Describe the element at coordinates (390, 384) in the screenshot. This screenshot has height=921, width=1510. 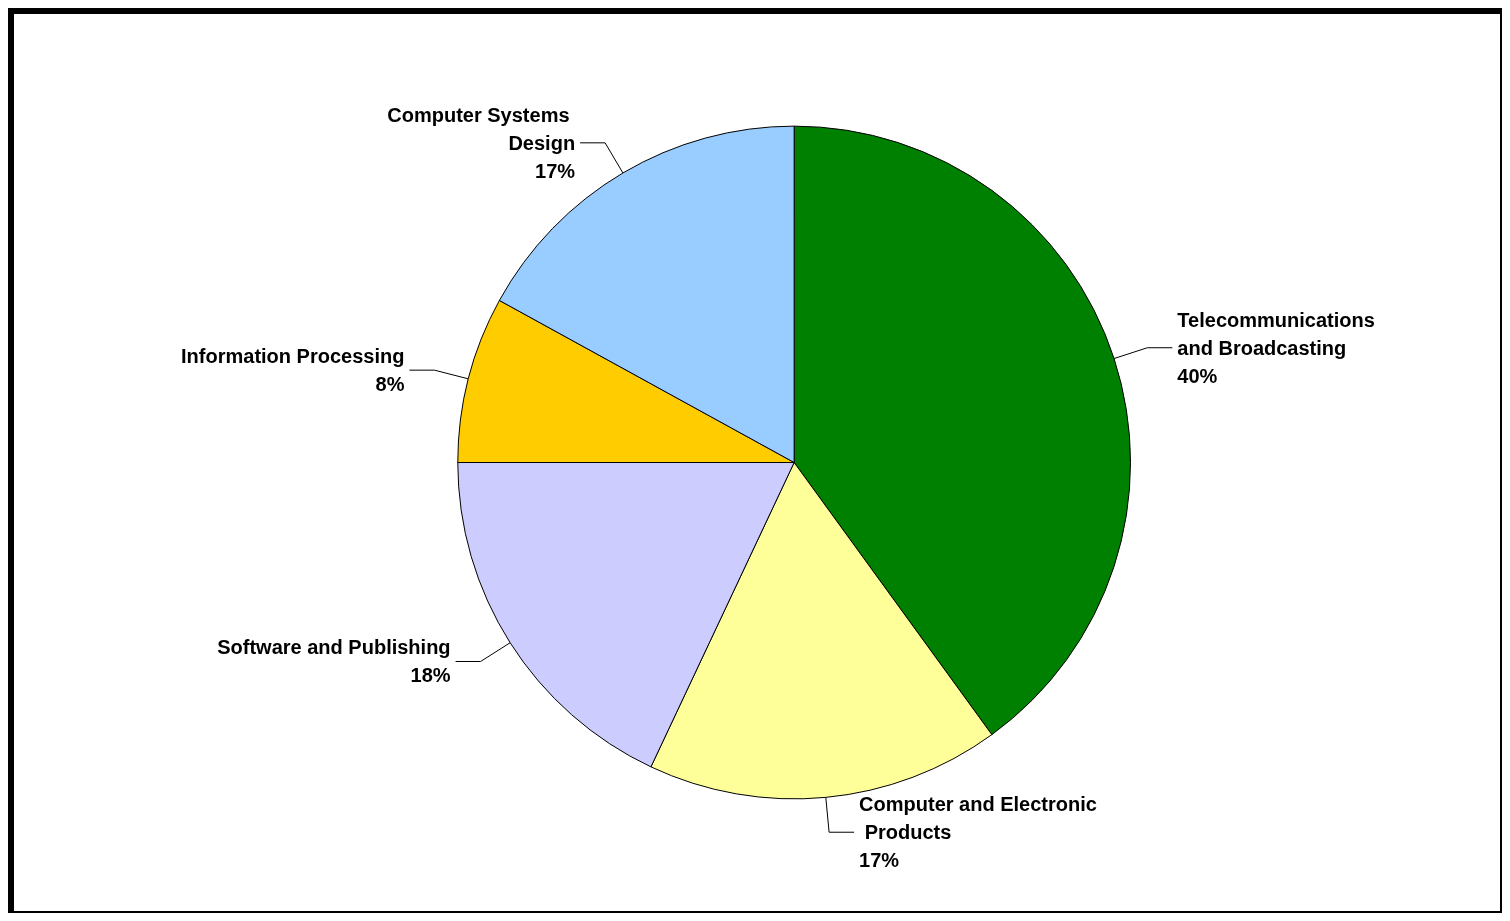
I see `data-label: 8%` at that location.